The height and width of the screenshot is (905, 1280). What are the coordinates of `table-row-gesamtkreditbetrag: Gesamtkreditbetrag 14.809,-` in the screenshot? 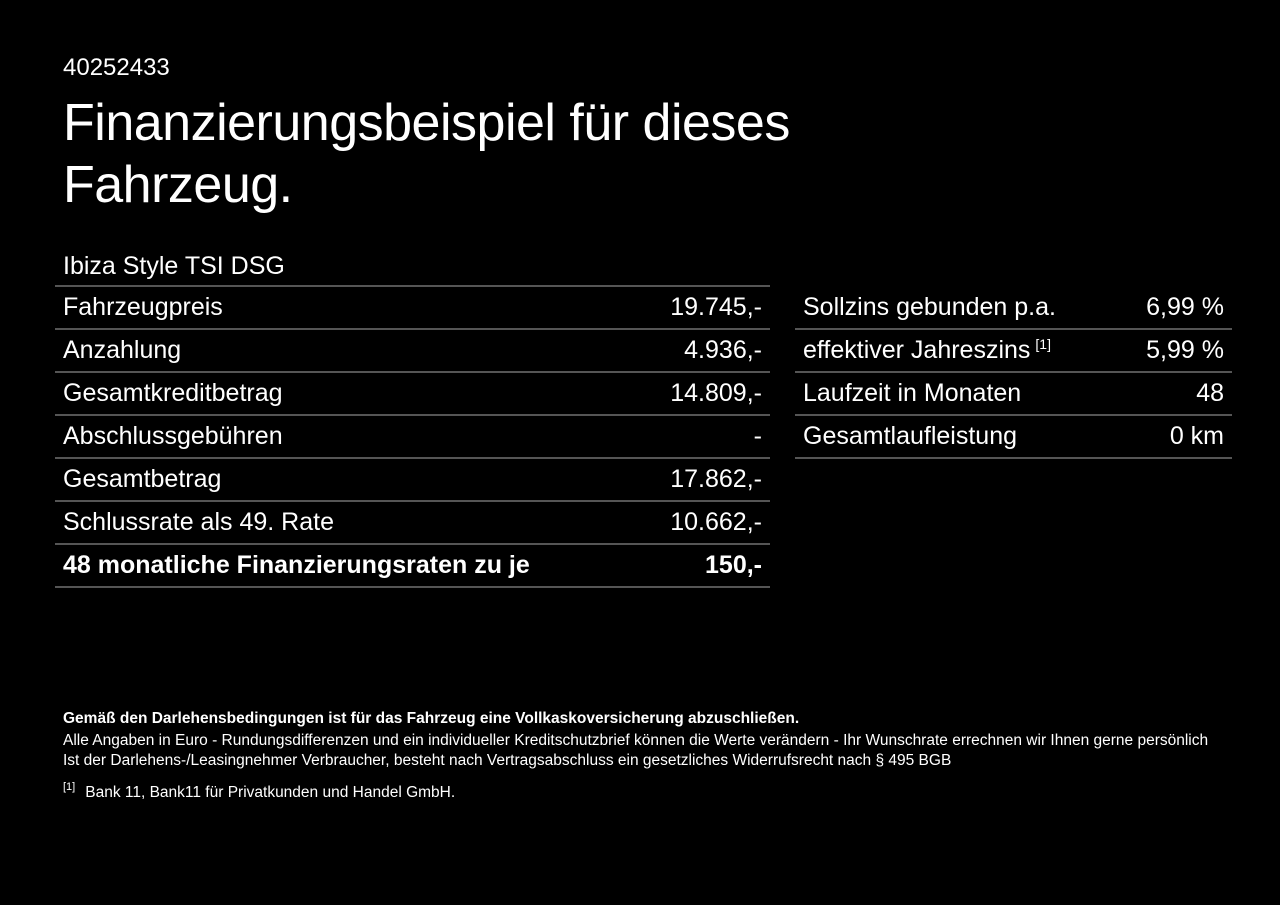 It's located at (412, 394).